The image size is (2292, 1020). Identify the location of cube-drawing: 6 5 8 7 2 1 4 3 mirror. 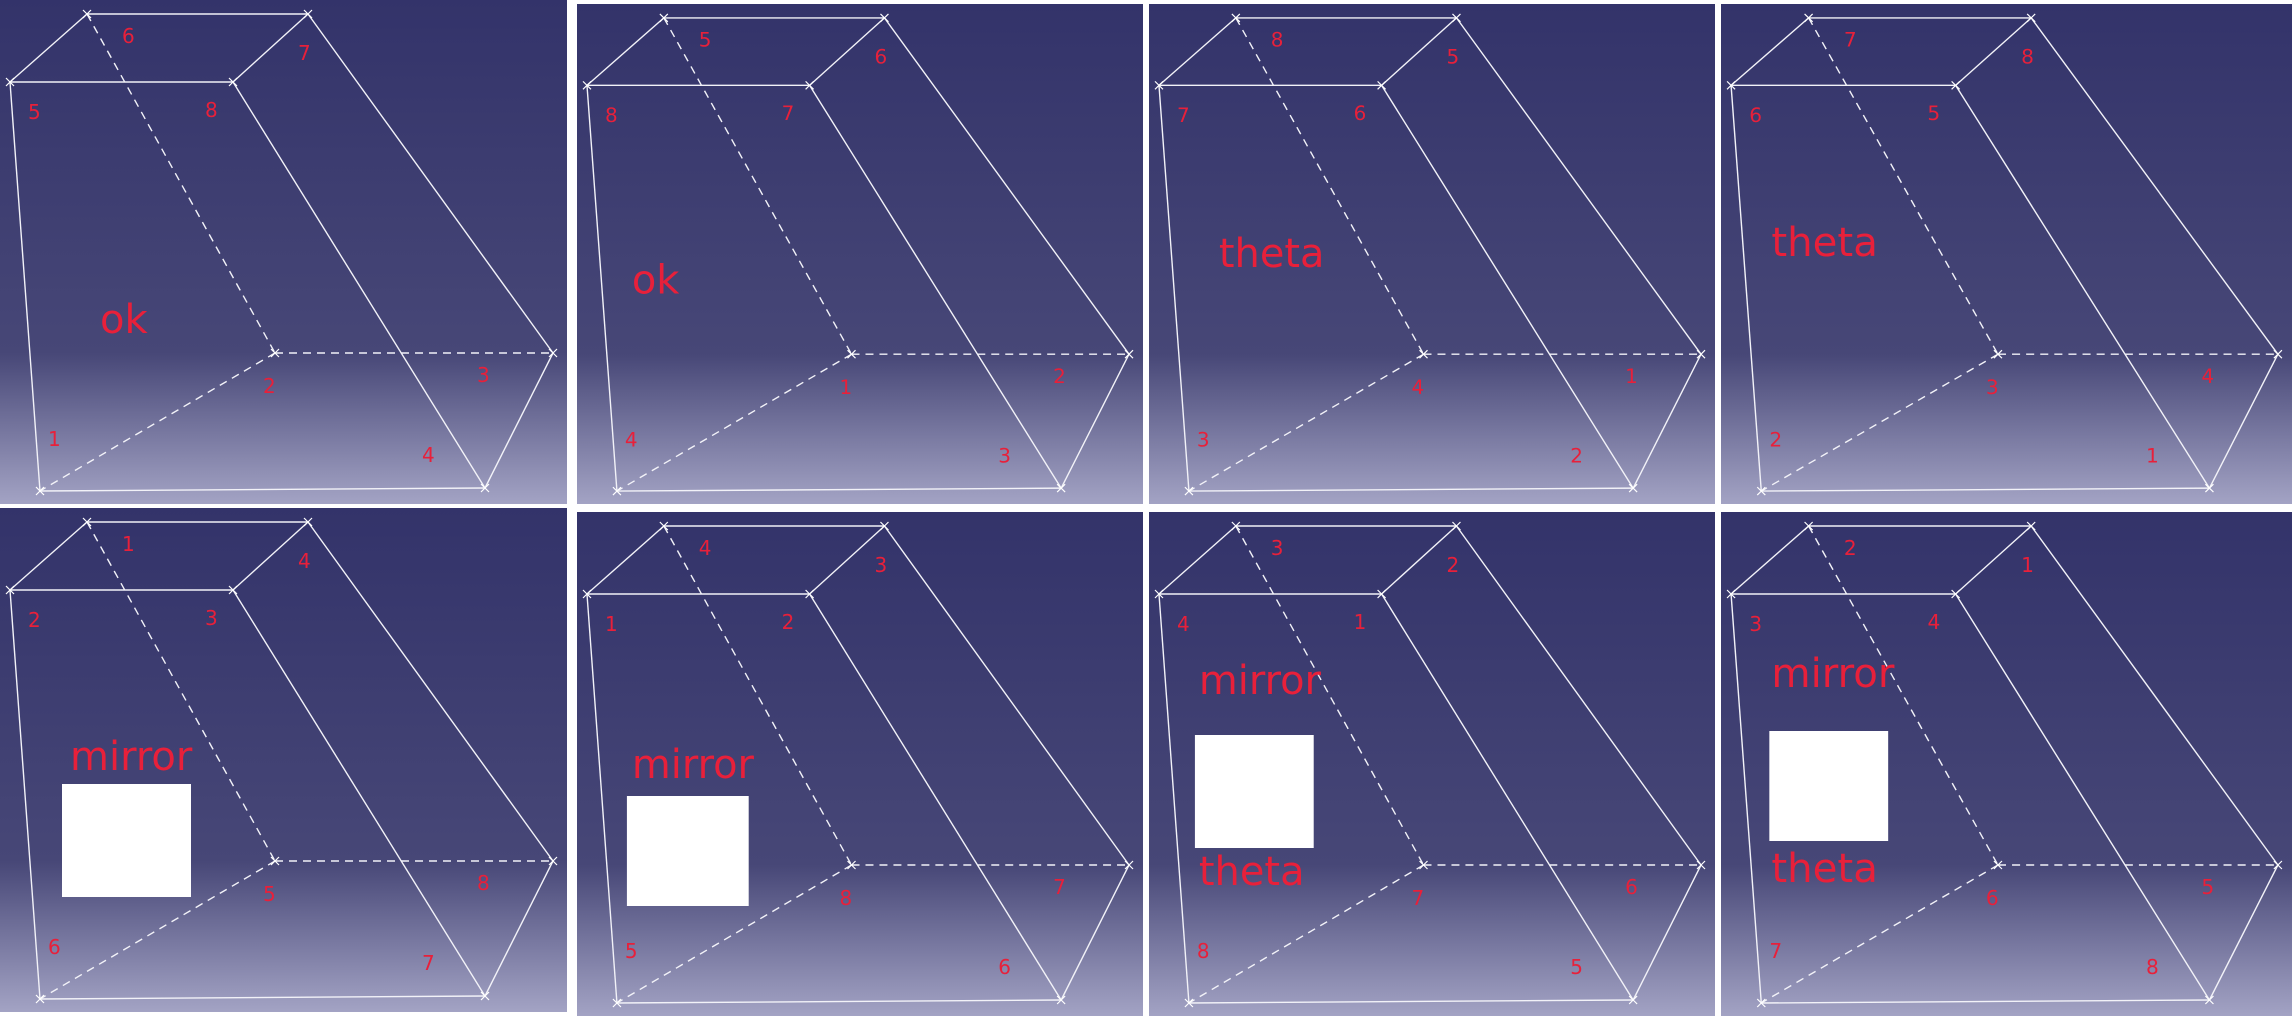
(283, 760).